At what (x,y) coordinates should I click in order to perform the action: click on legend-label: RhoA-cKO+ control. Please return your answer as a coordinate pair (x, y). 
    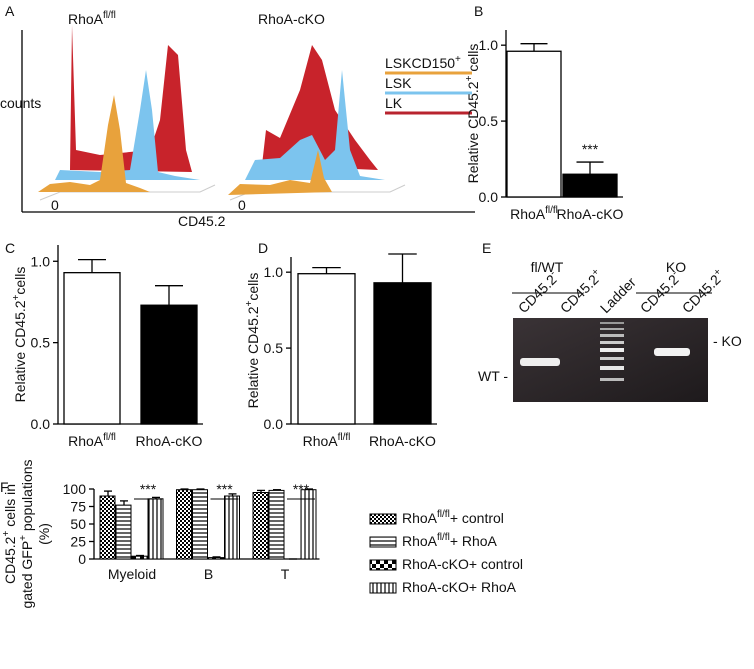
    Looking at the image, I should click on (462, 564).